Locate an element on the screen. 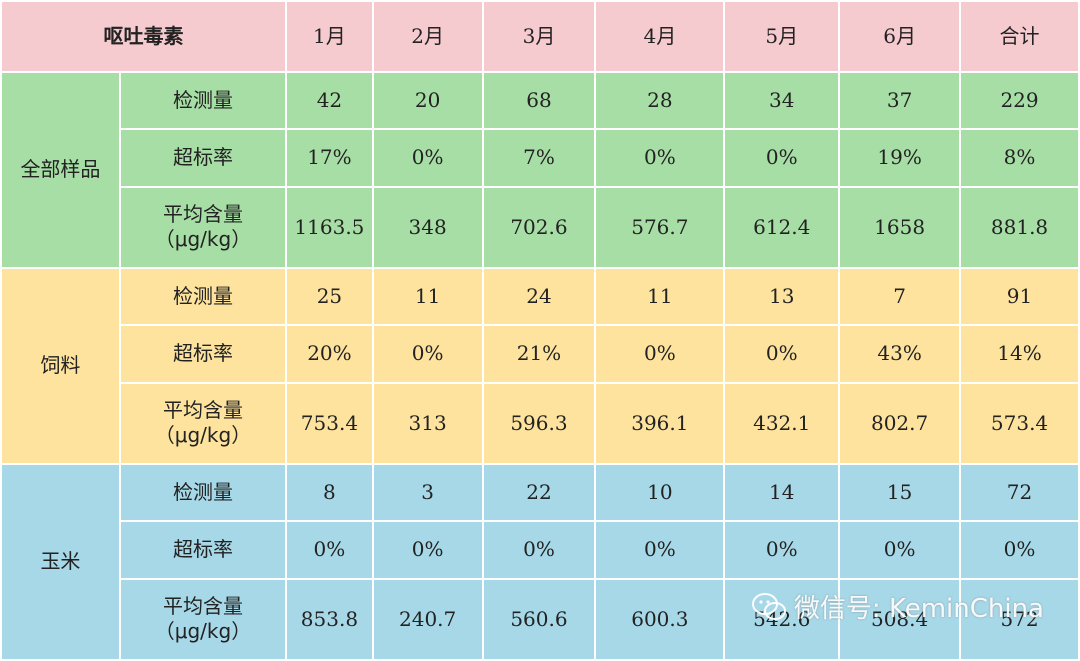 The image size is (1080, 661). table-cell: 432.1 is located at coordinates (782, 423).